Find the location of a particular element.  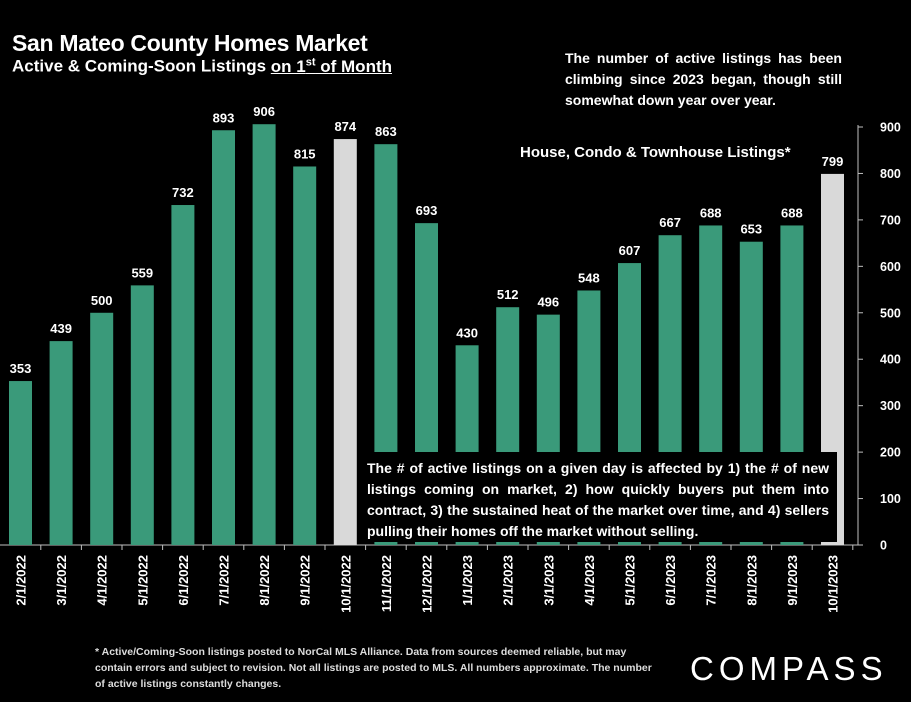

subtitle-underlined: on 1st of Month is located at coordinates (331, 66).